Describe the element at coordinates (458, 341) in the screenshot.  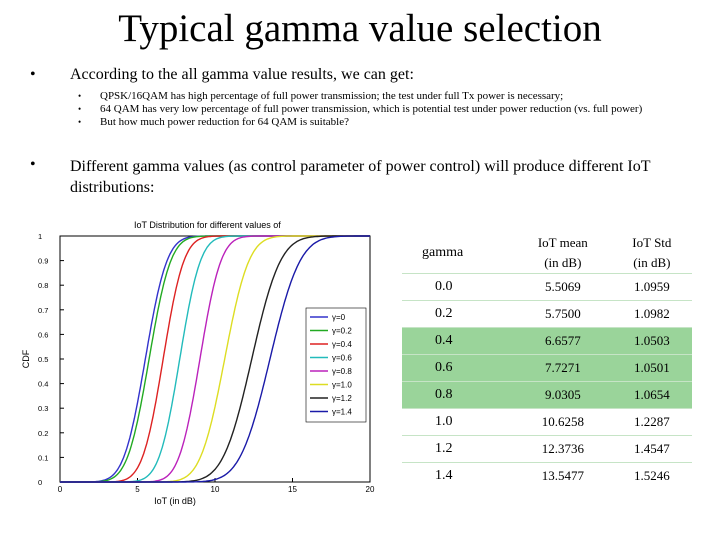
I see `cell-gamma: 0.4` at that location.